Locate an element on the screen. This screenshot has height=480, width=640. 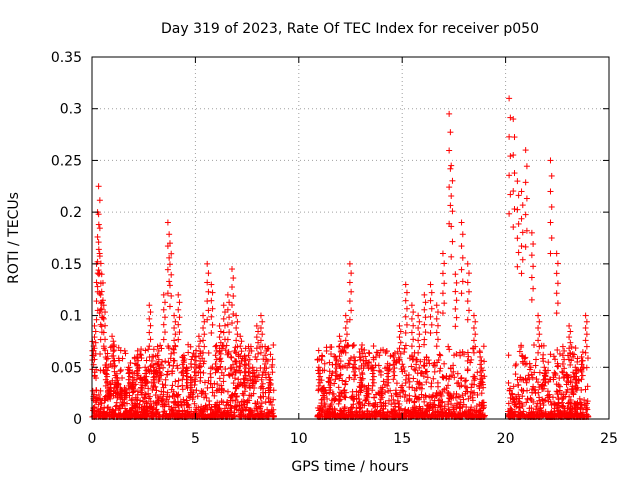
y-tick-label: 0.2 is located at coordinates (71, 213).